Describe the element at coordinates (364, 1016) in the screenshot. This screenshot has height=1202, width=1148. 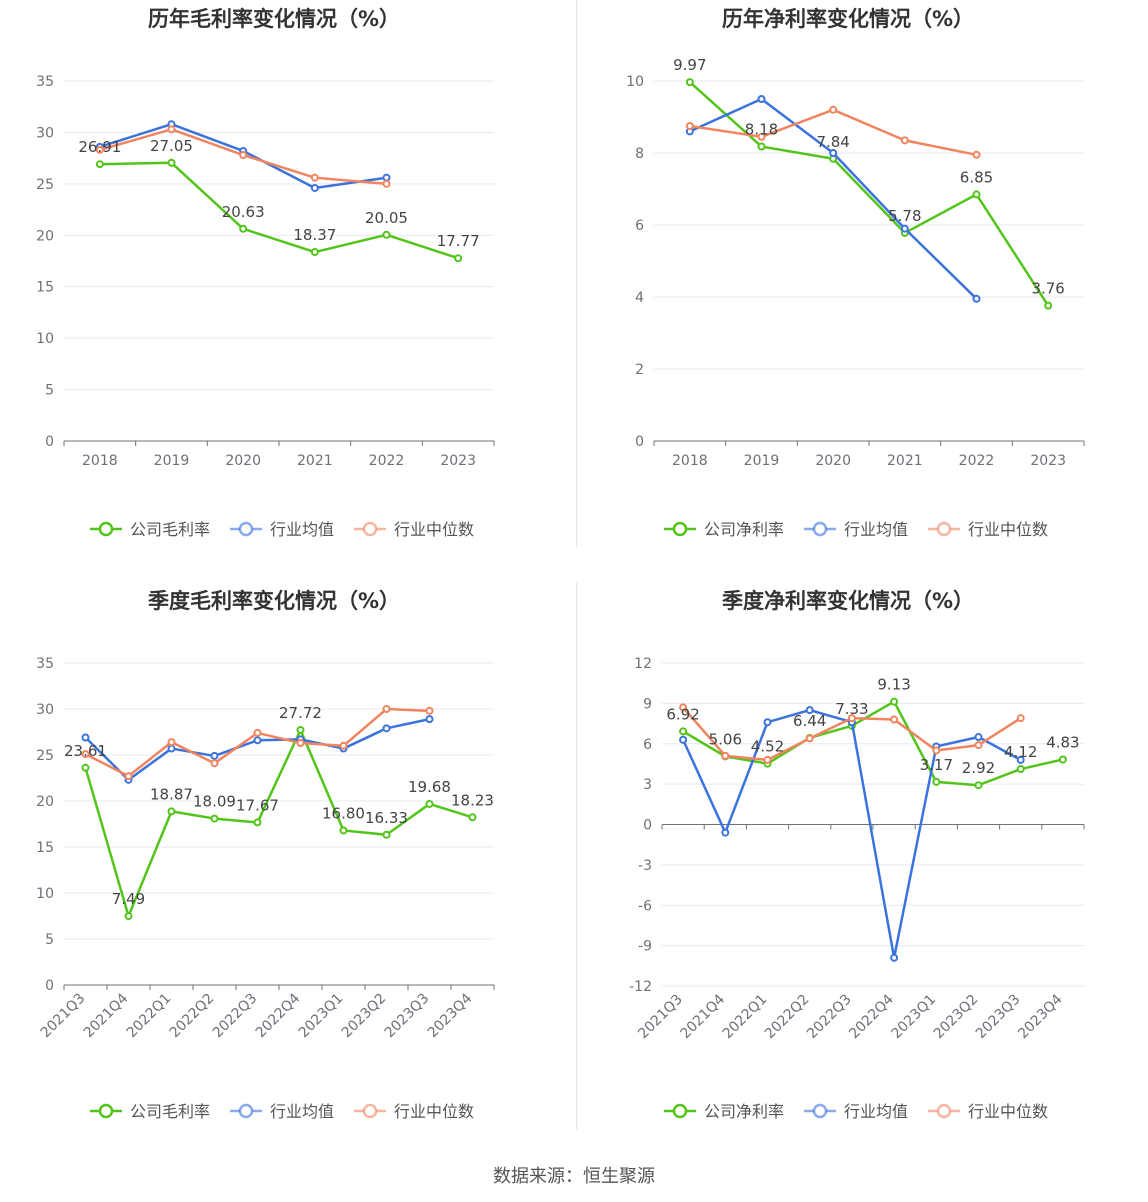
I see `x-tick-label: 2023Q2` at that location.